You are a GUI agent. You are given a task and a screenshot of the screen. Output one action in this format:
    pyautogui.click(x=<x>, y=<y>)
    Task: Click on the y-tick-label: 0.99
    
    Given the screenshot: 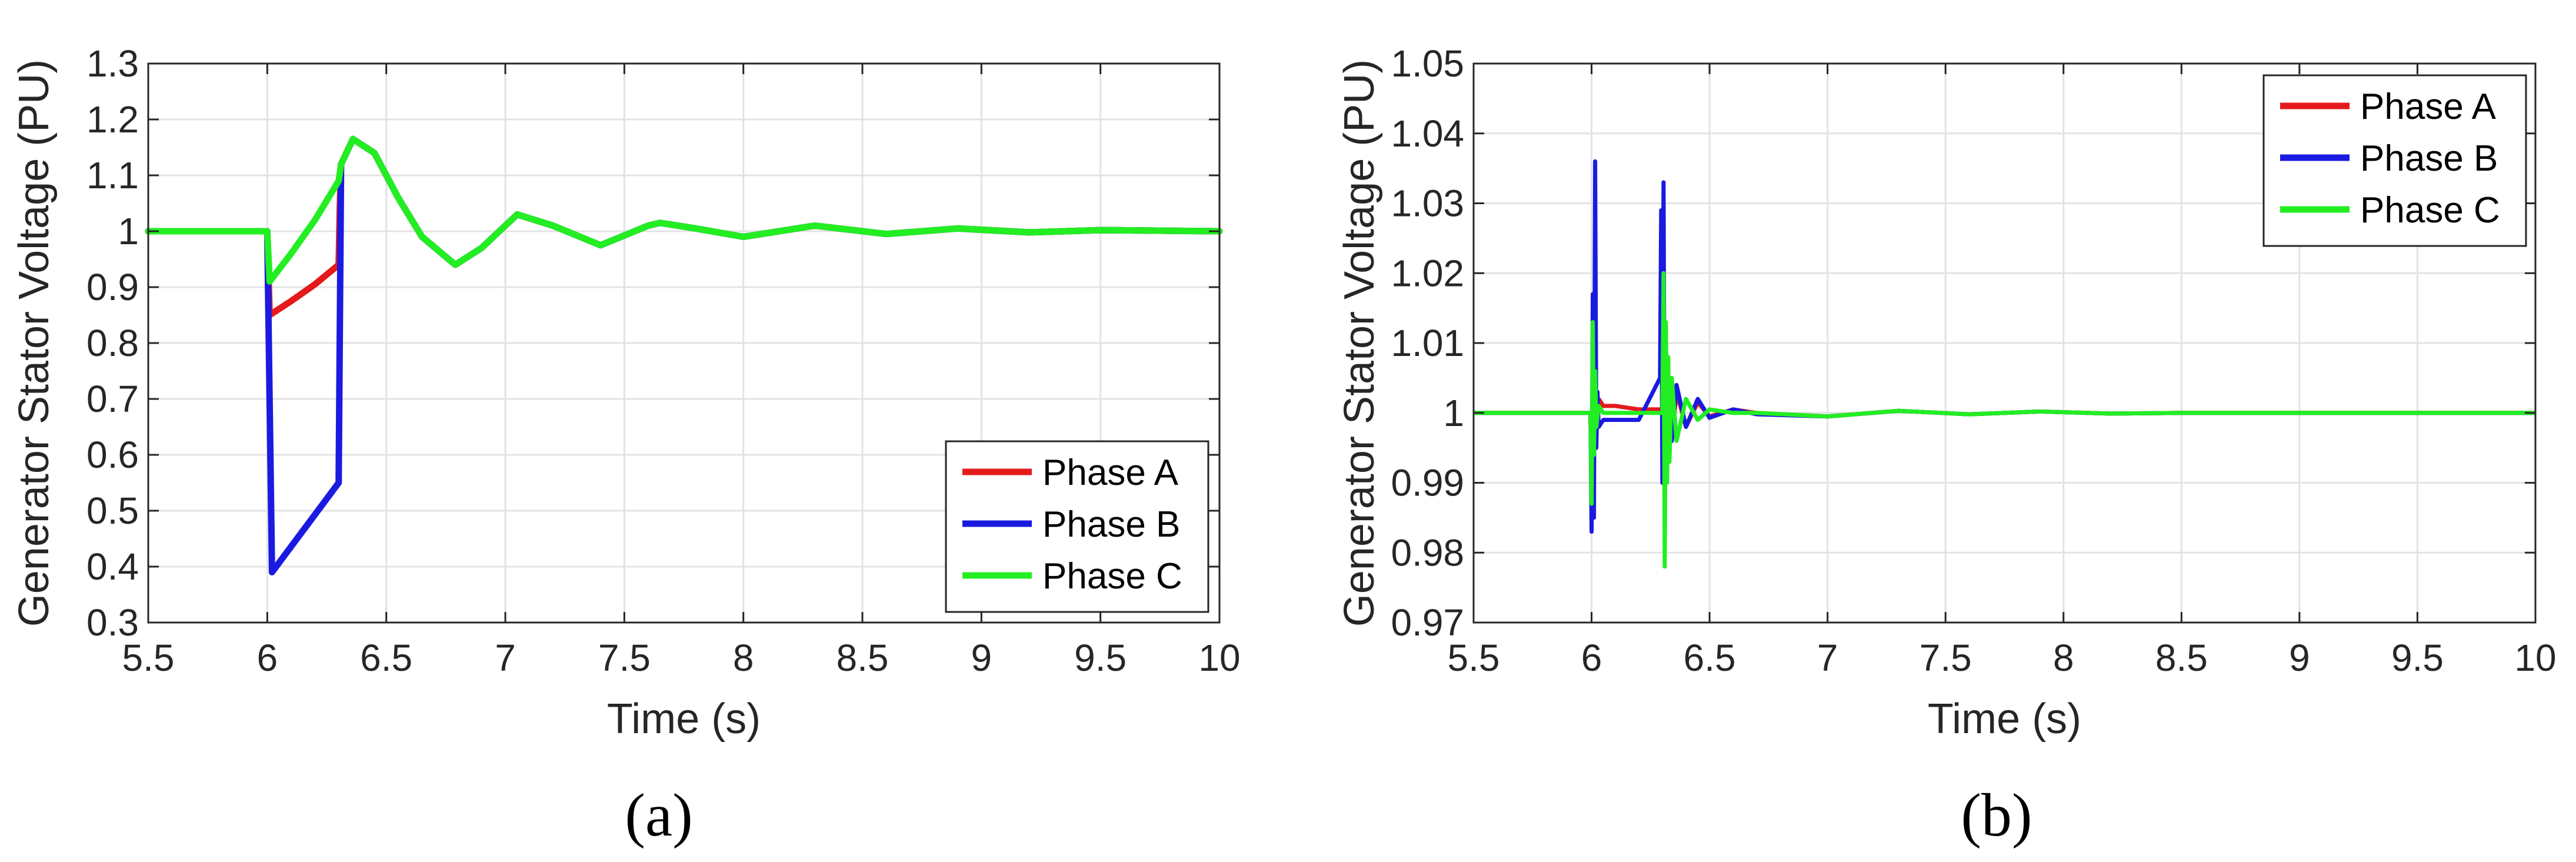 What is the action you would take?
    pyautogui.click(x=1428, y=483)
    